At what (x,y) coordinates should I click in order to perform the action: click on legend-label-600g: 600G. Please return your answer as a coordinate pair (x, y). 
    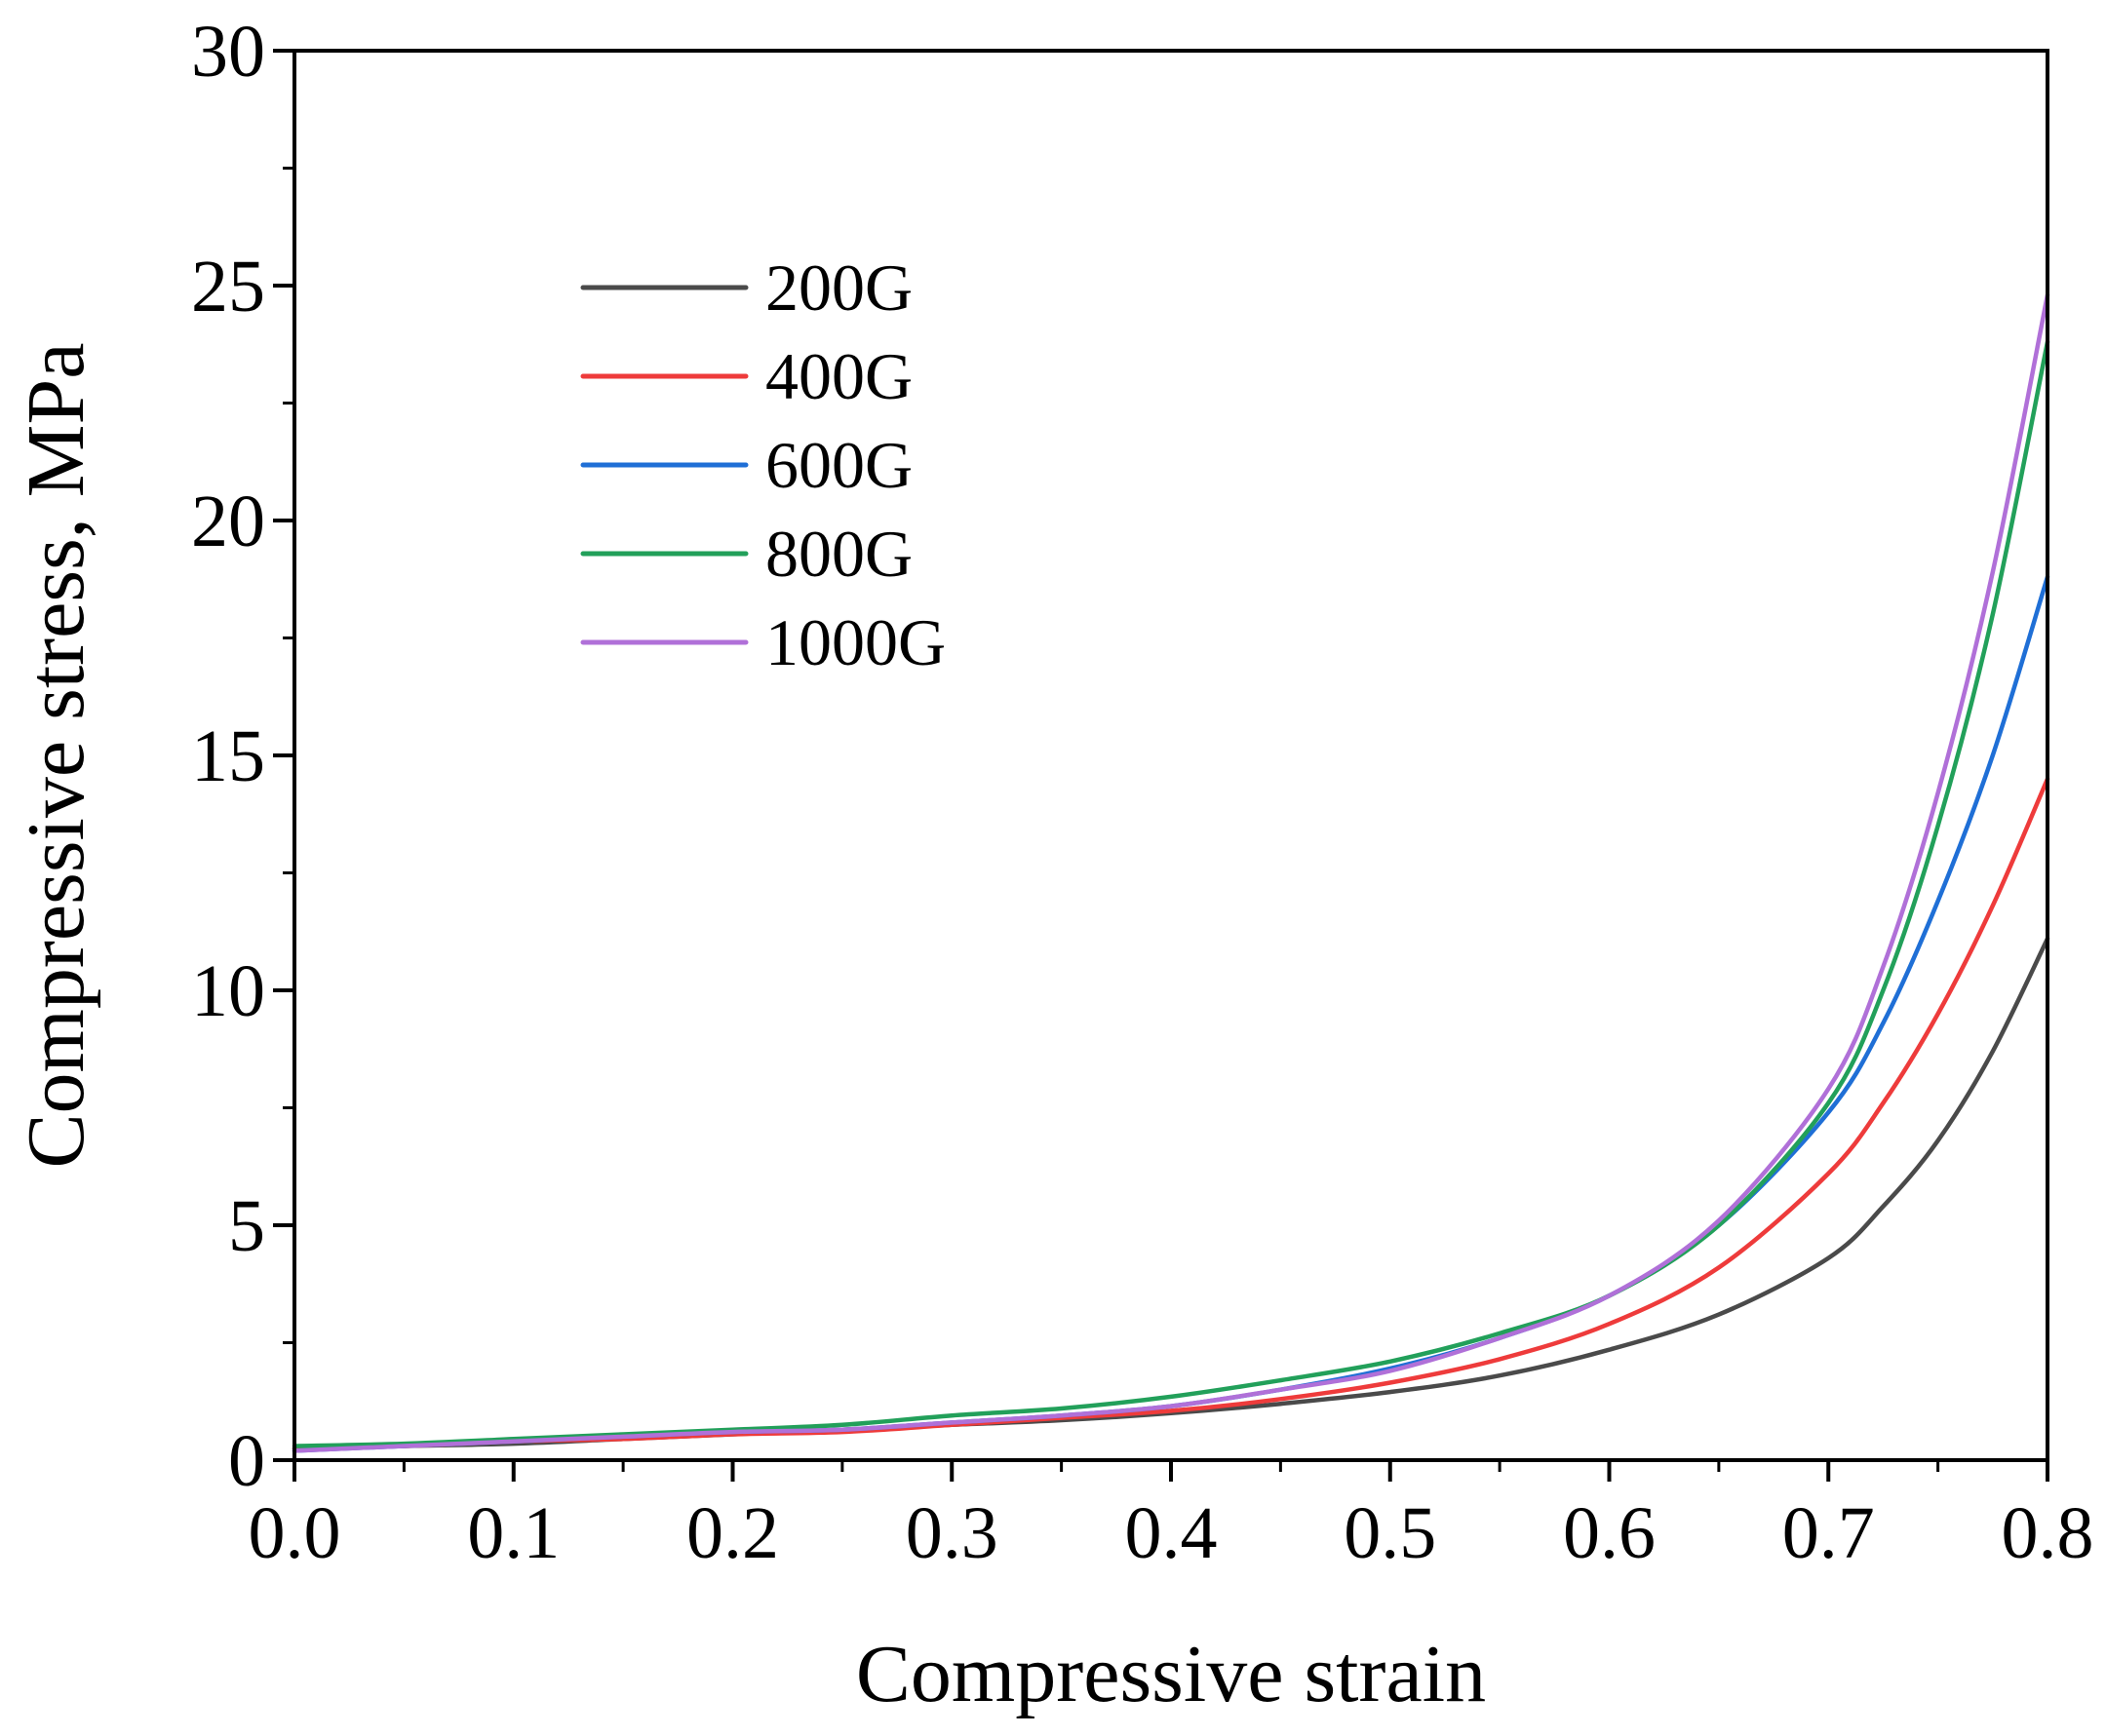
    Looking at the image, I should click on (839, 465).